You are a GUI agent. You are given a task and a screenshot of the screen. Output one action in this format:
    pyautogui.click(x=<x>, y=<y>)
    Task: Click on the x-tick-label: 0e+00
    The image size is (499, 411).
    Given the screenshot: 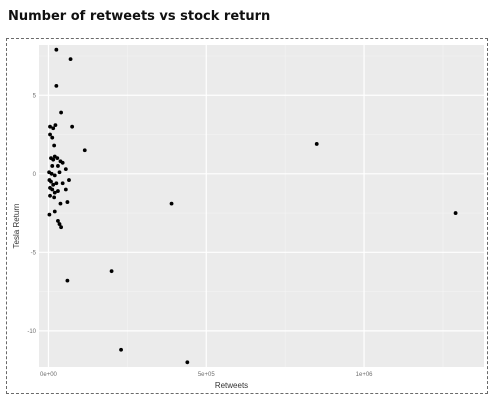 What is the action you would take?
    pyautogui.click(x=49, y=375)
    